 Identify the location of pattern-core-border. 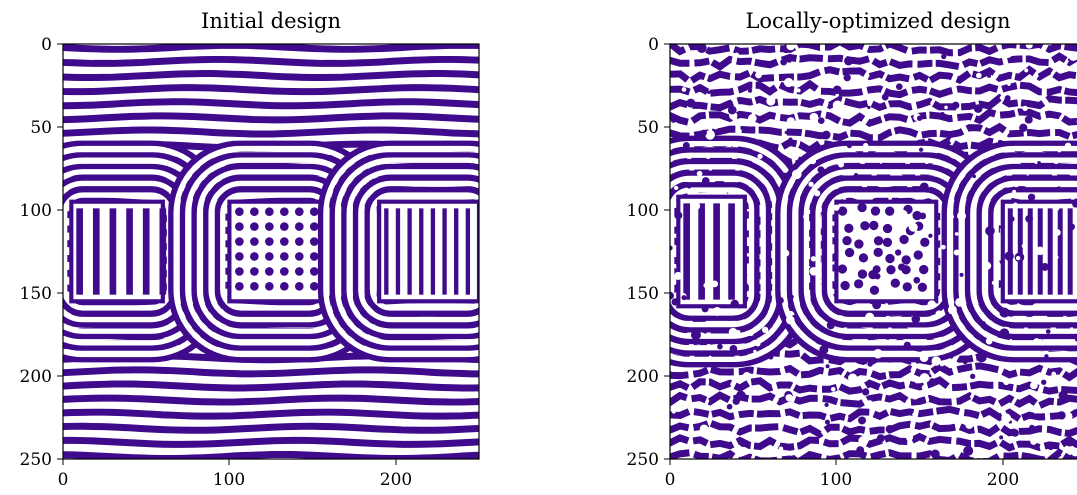
(1038, 251).